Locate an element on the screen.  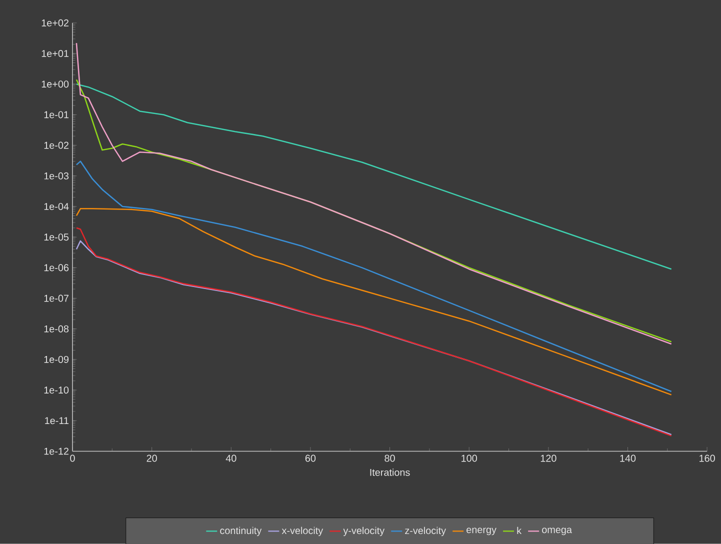
y-tick-label: 1e-02 is located at coordinates (56, 145).